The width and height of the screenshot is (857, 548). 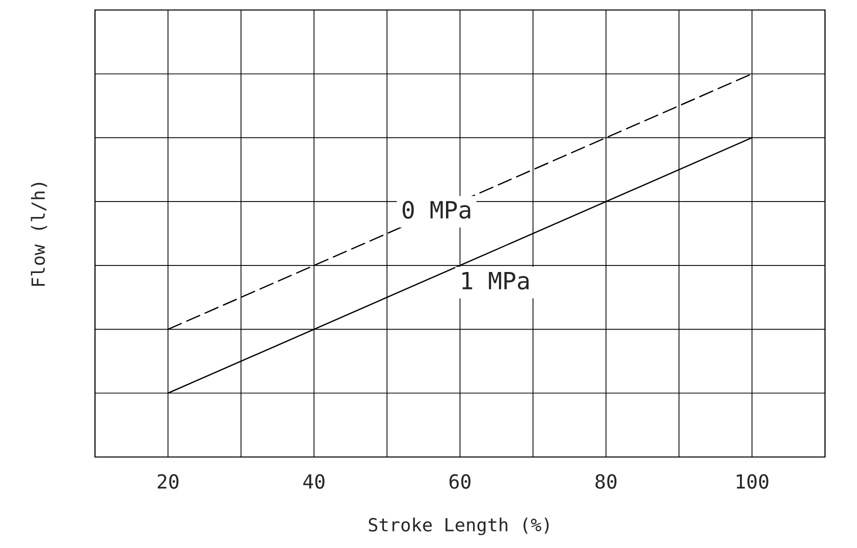 What do you see at coordinates (436, 209) in the screenshot?
I see `series-label: 0 MPa` at bounding box center [436, 209].